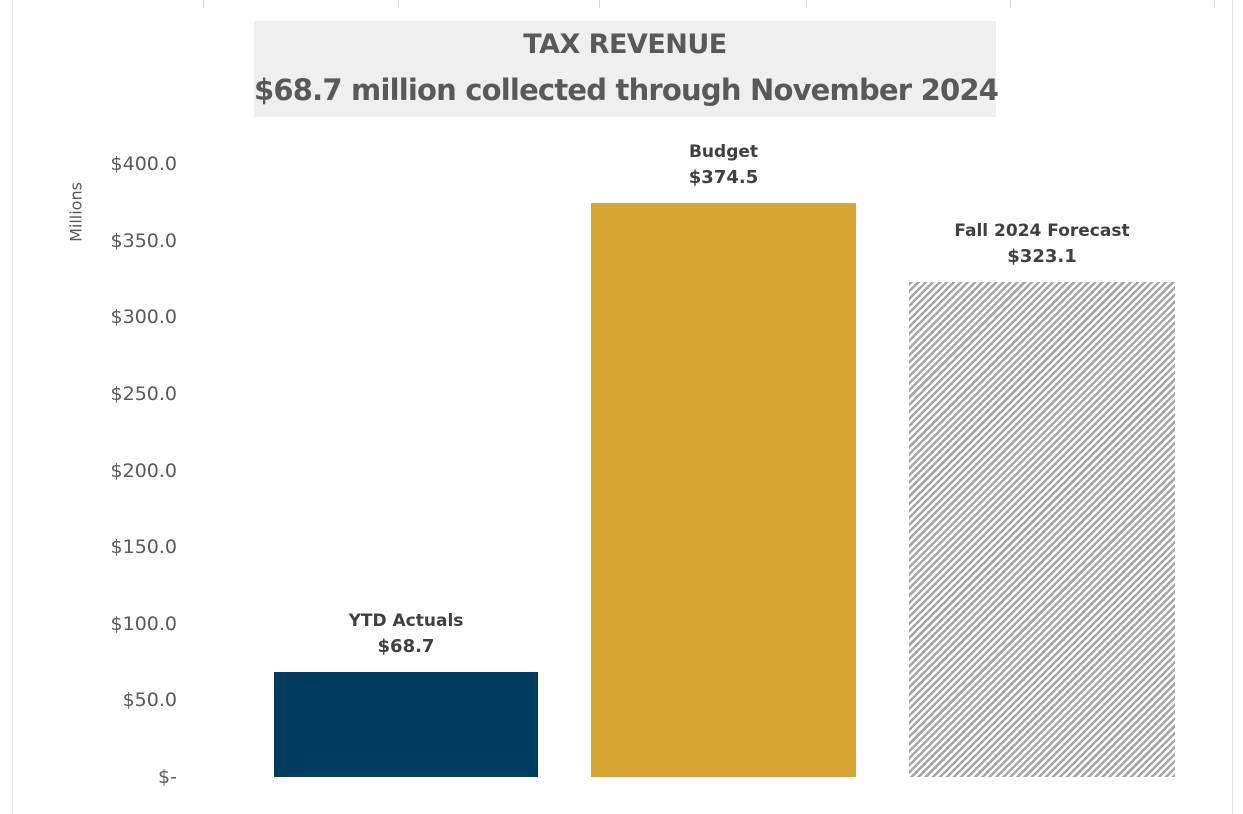  Describe the element at coordinates (143, 393) in the screenshot. I see `y-tick-label: $250.0` at that location.